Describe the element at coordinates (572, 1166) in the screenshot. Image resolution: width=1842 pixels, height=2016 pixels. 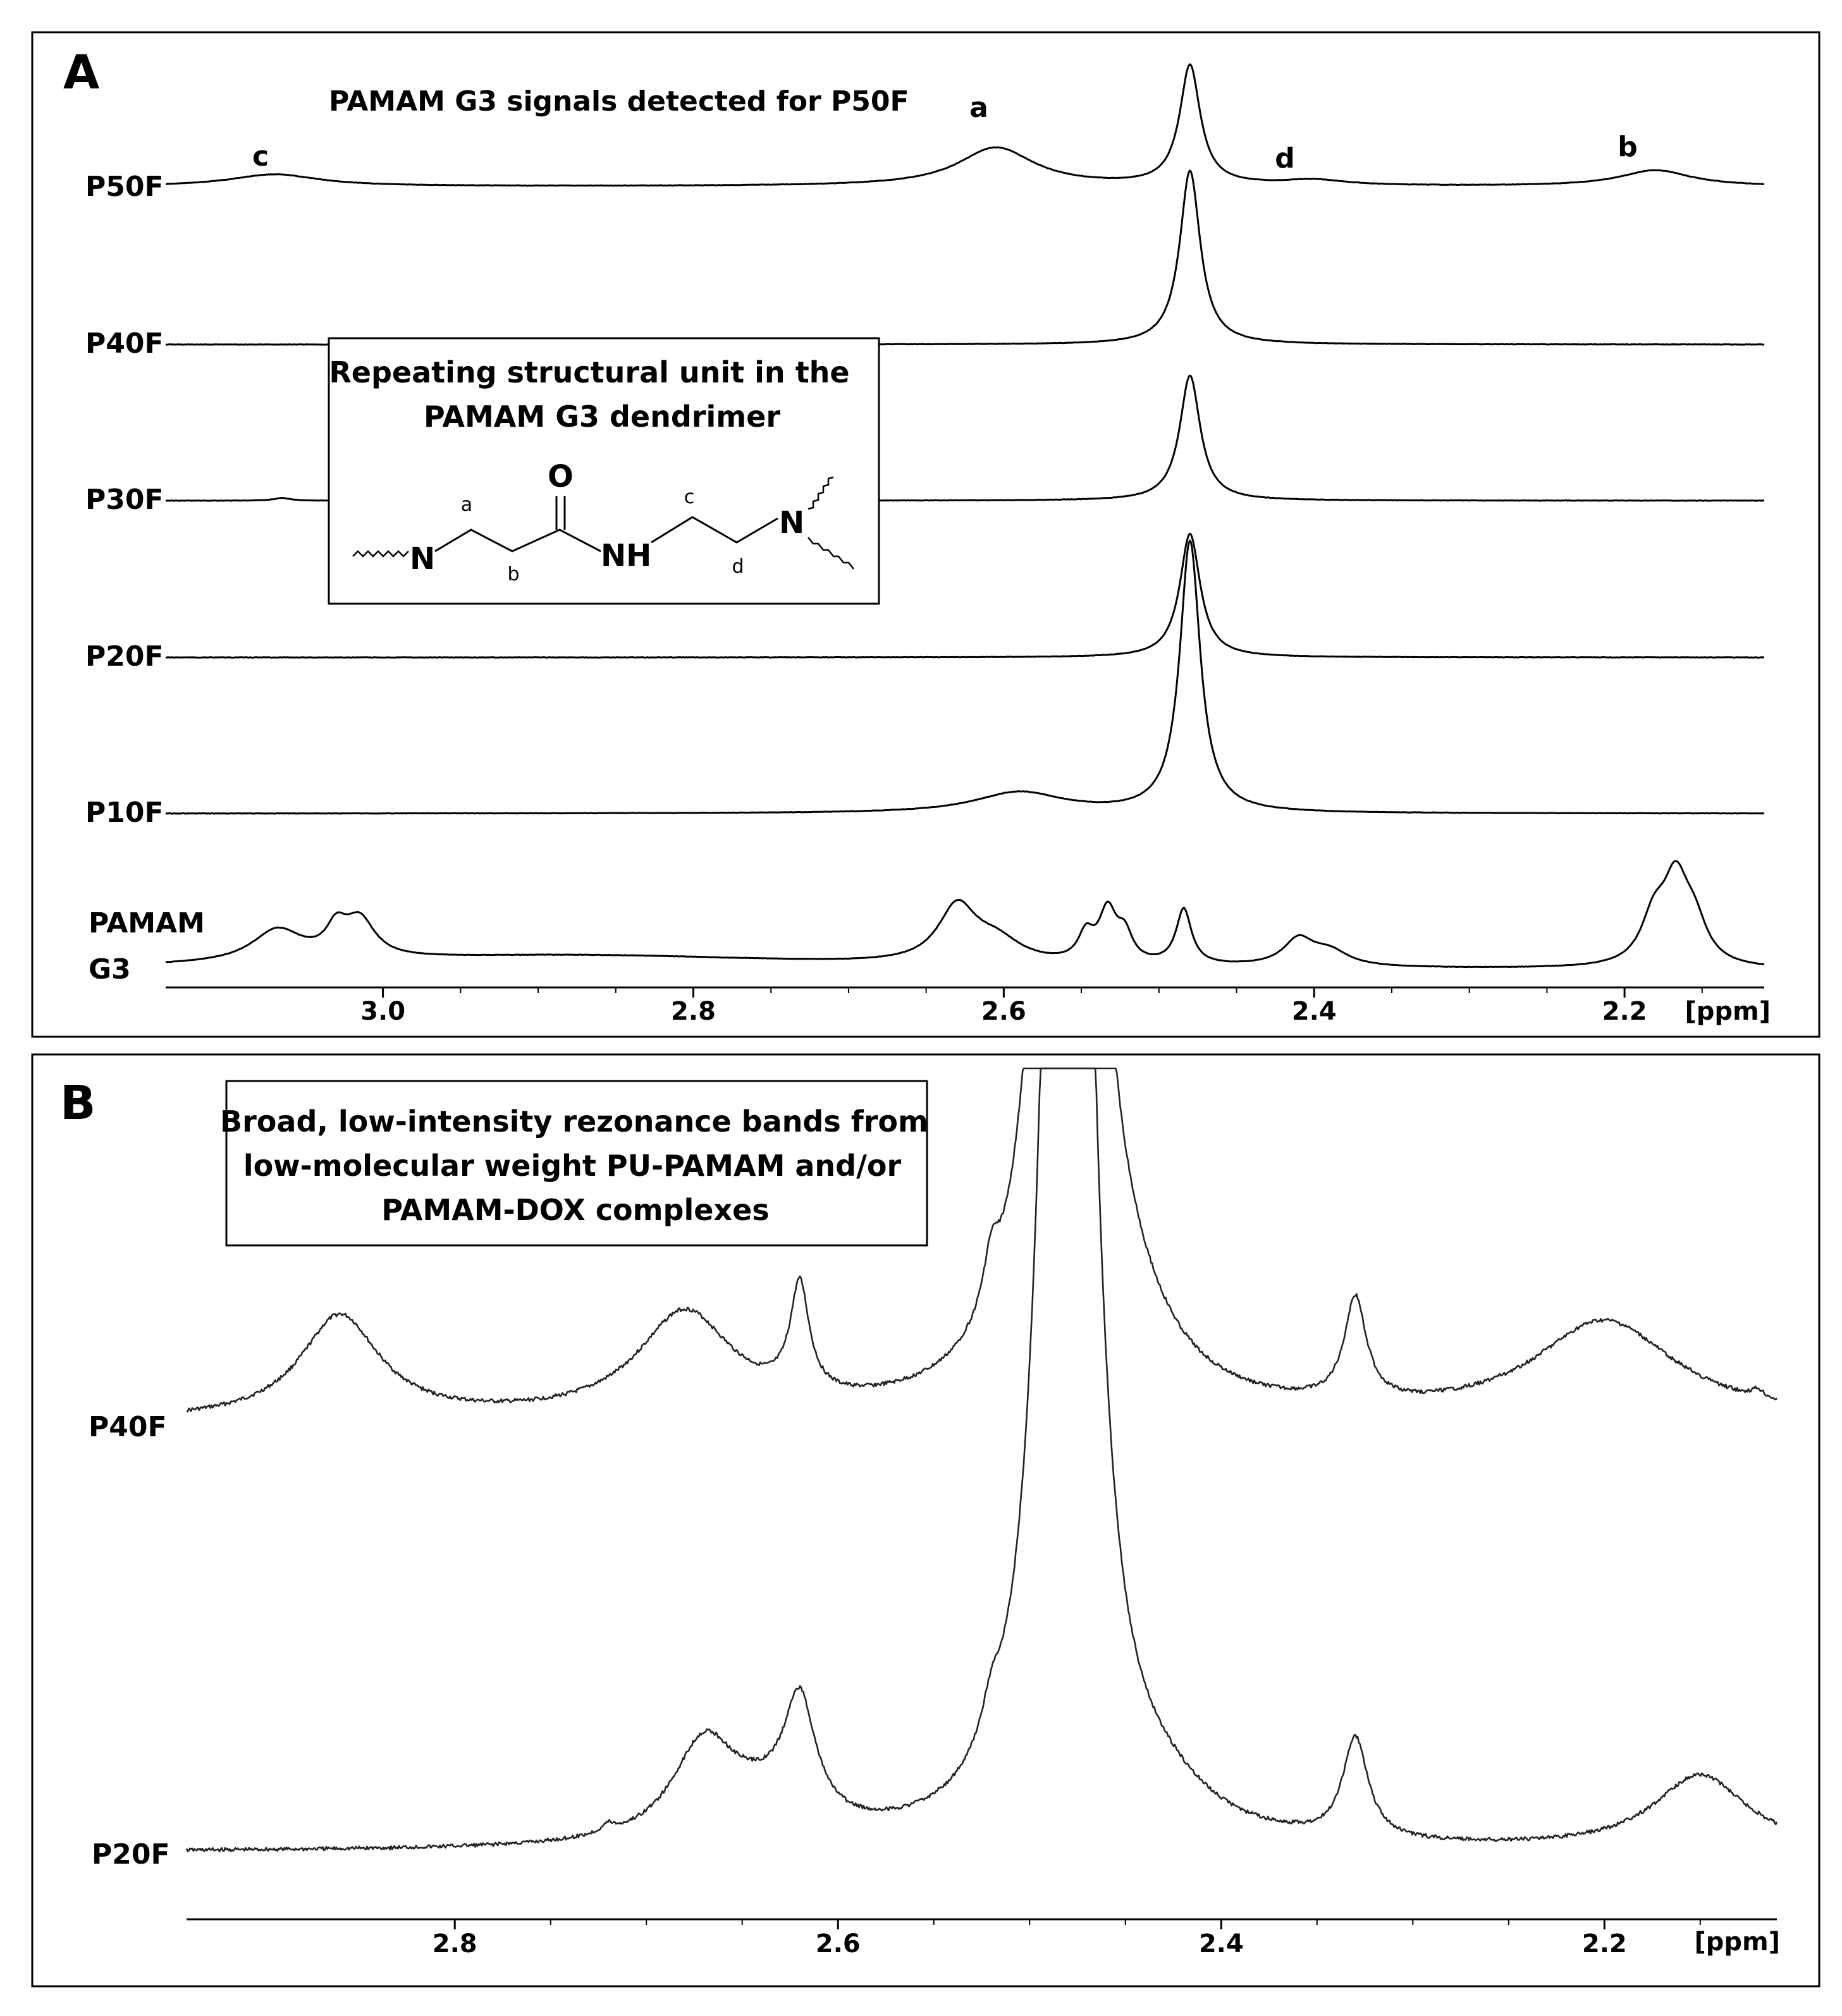
I see `panel-b-note-line-2: low-molecular weight PU-PAMAM and/or` at that location.